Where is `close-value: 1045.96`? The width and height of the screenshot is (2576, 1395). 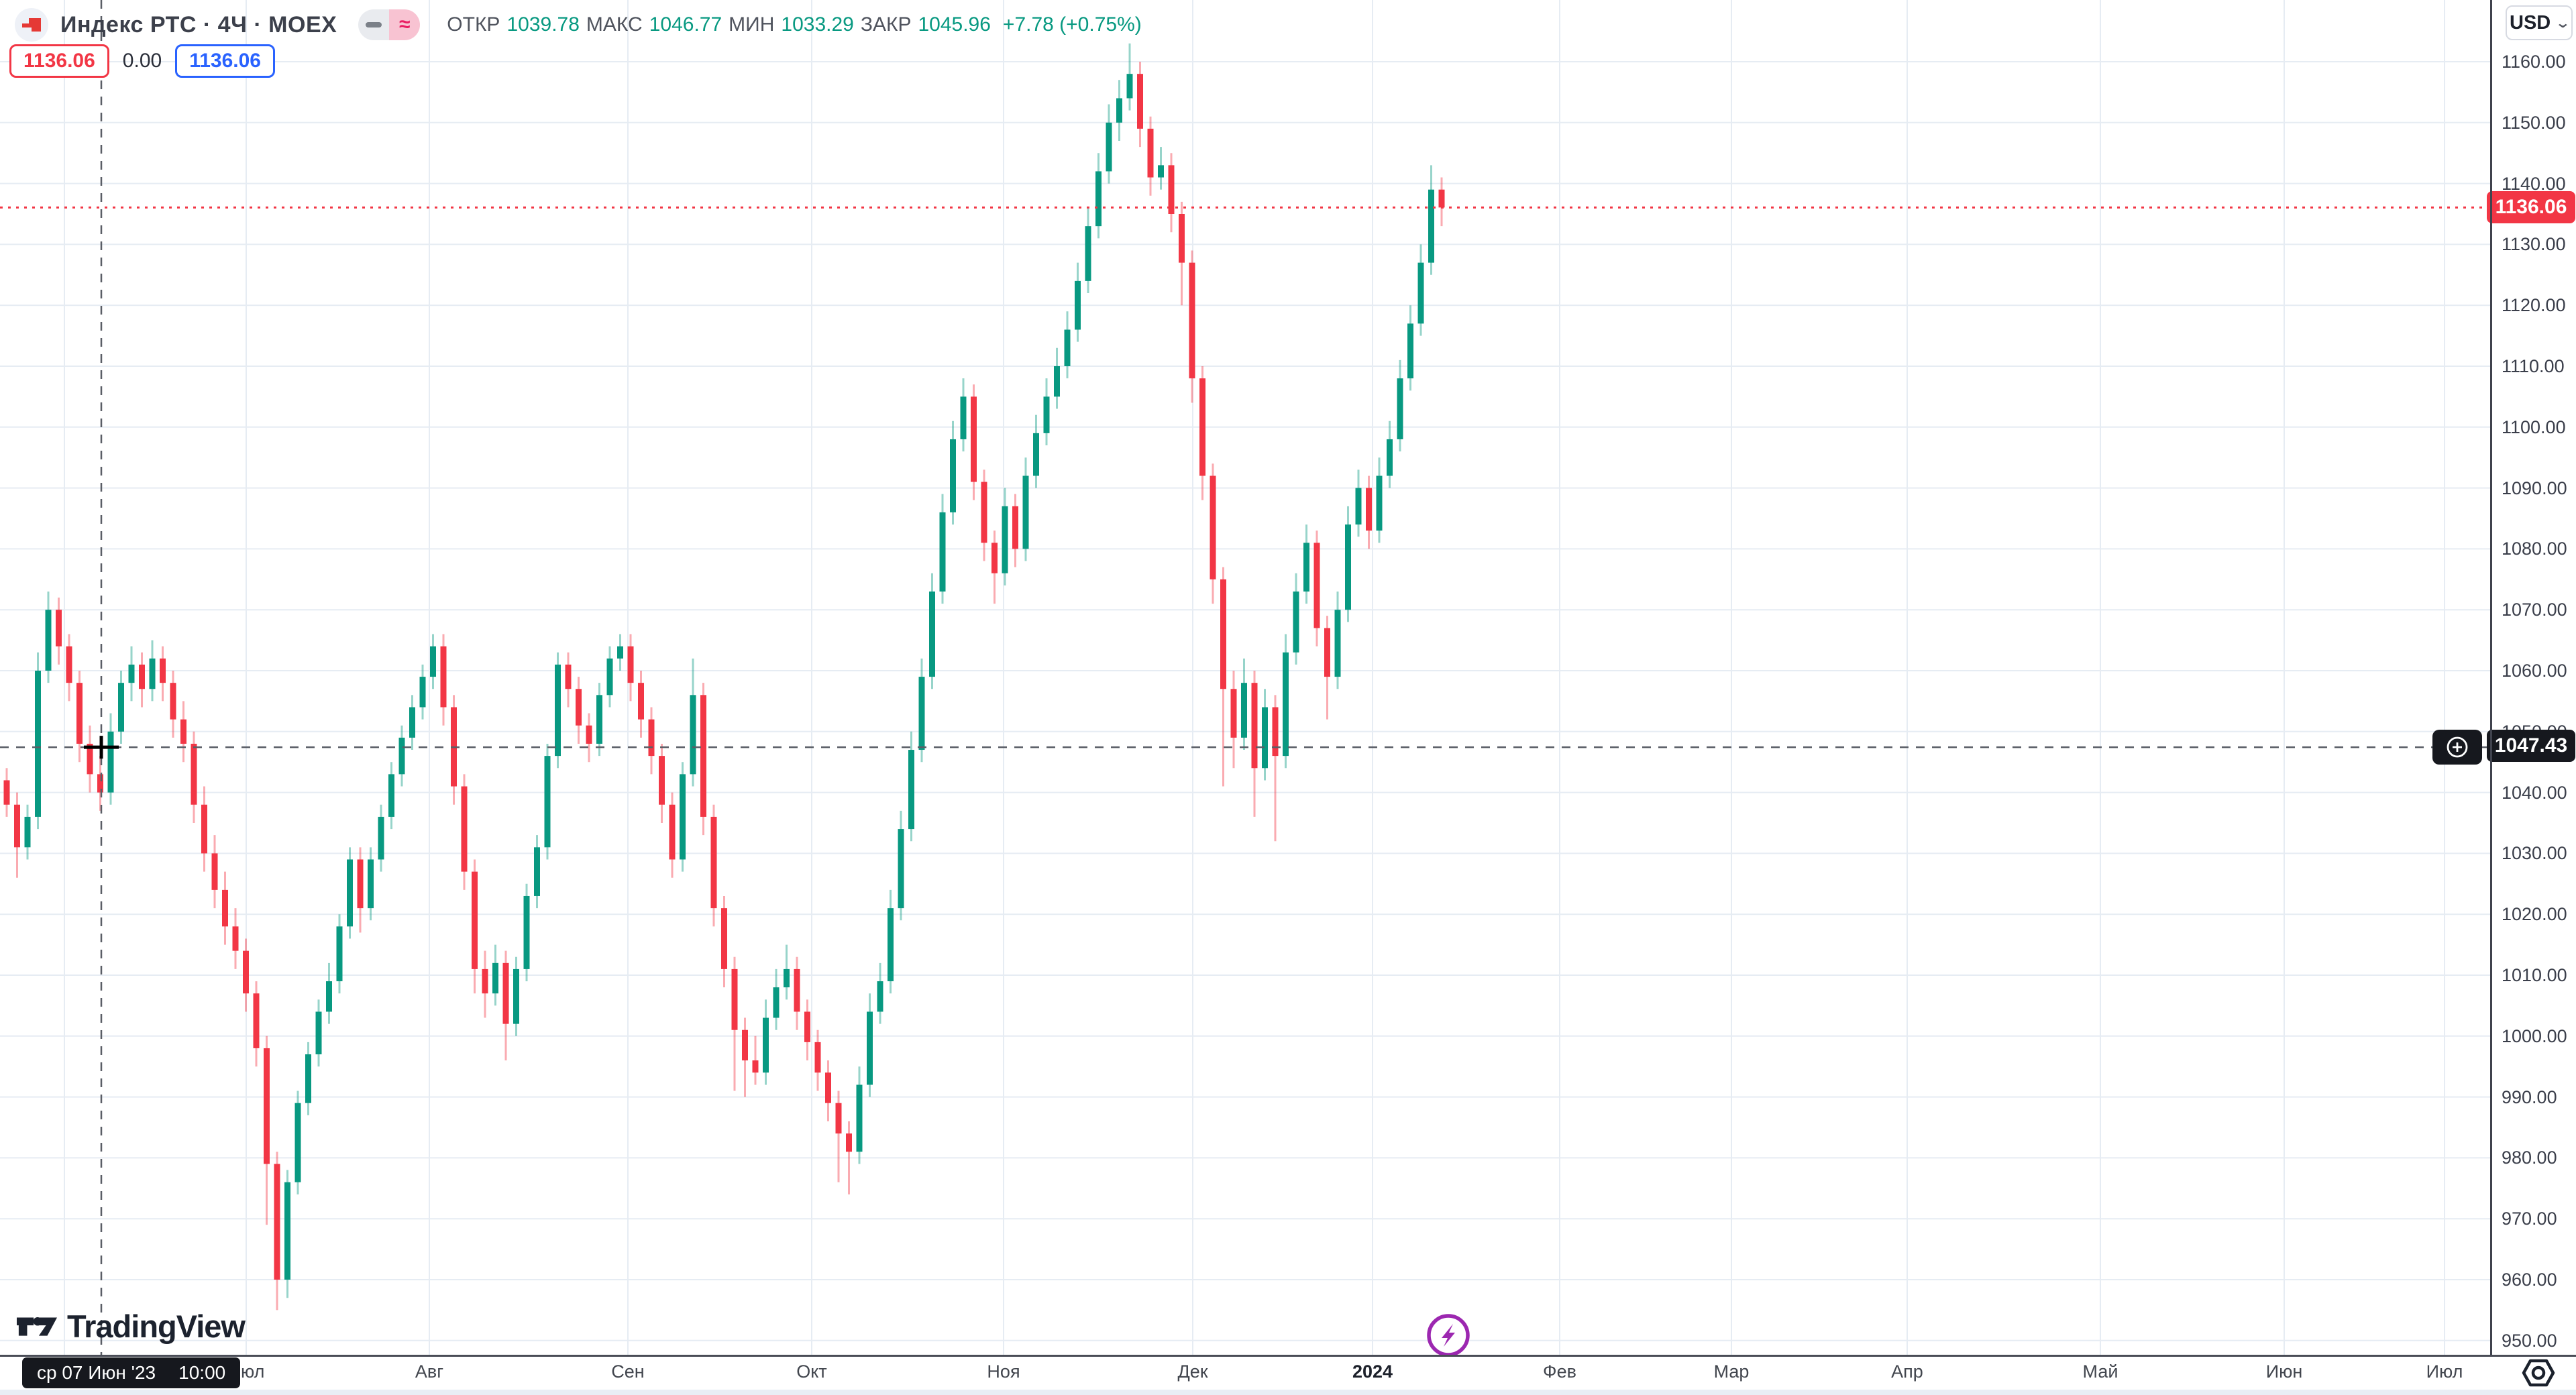
close-value: 1045.96 is located at coordinates (954, 25).